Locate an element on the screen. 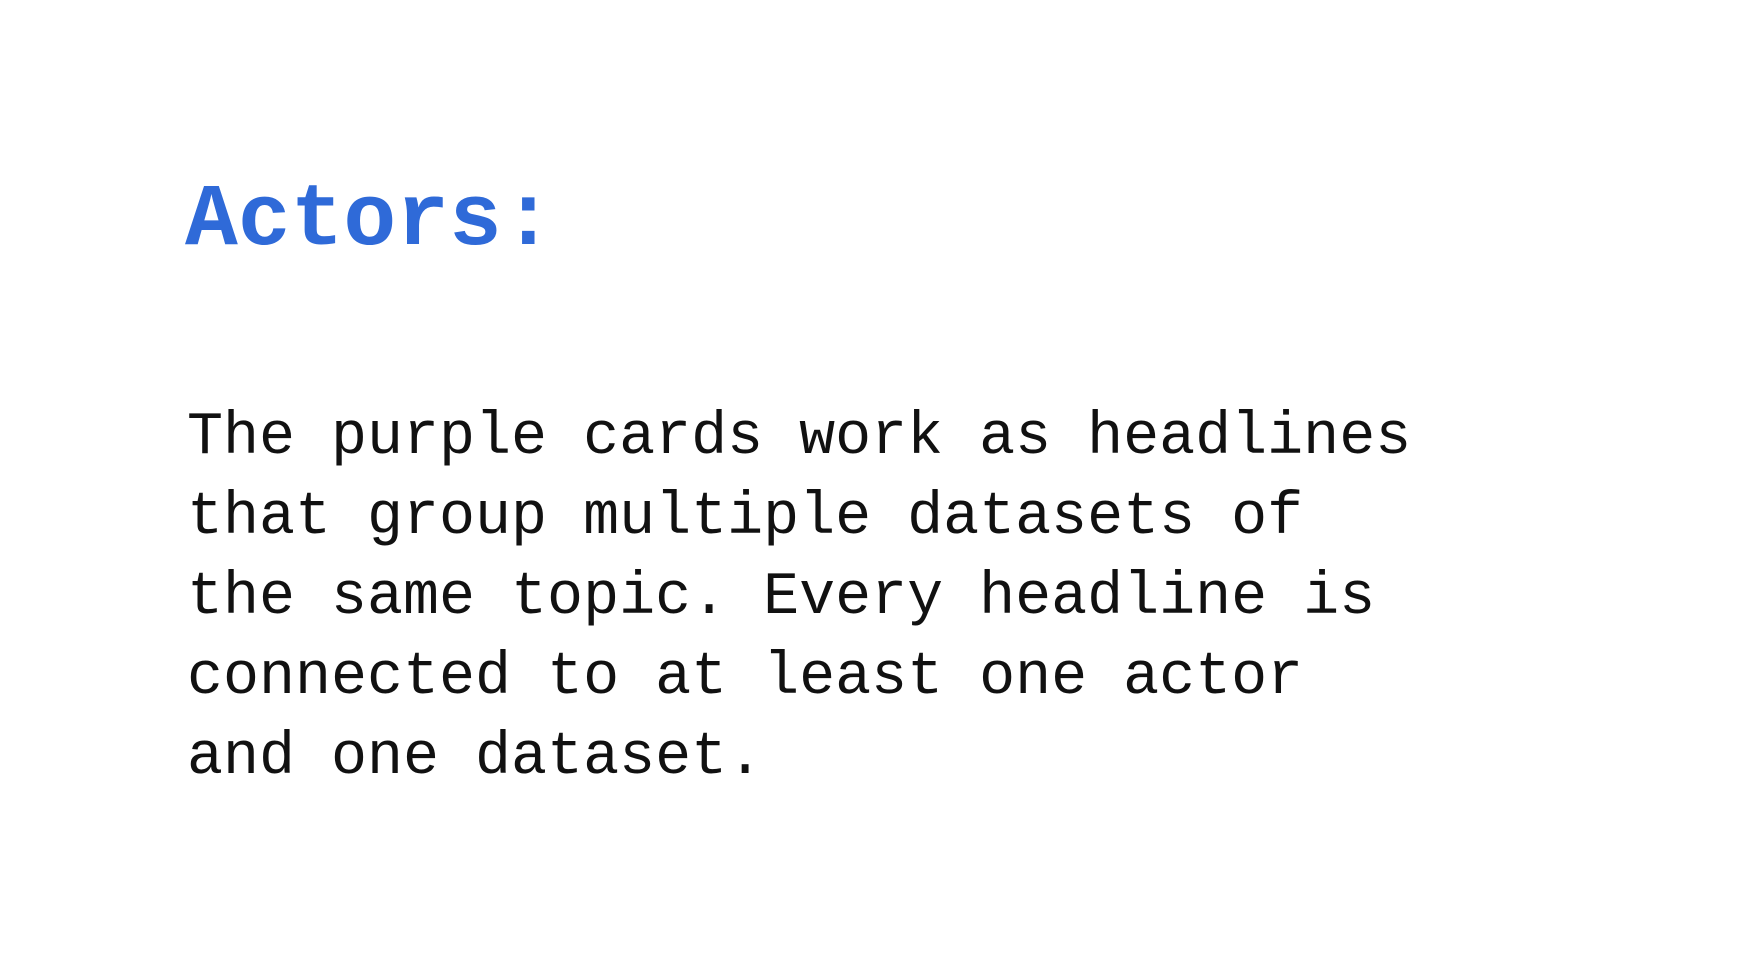  body-line: connected to at least one actor is located at coordinates (745, 678).